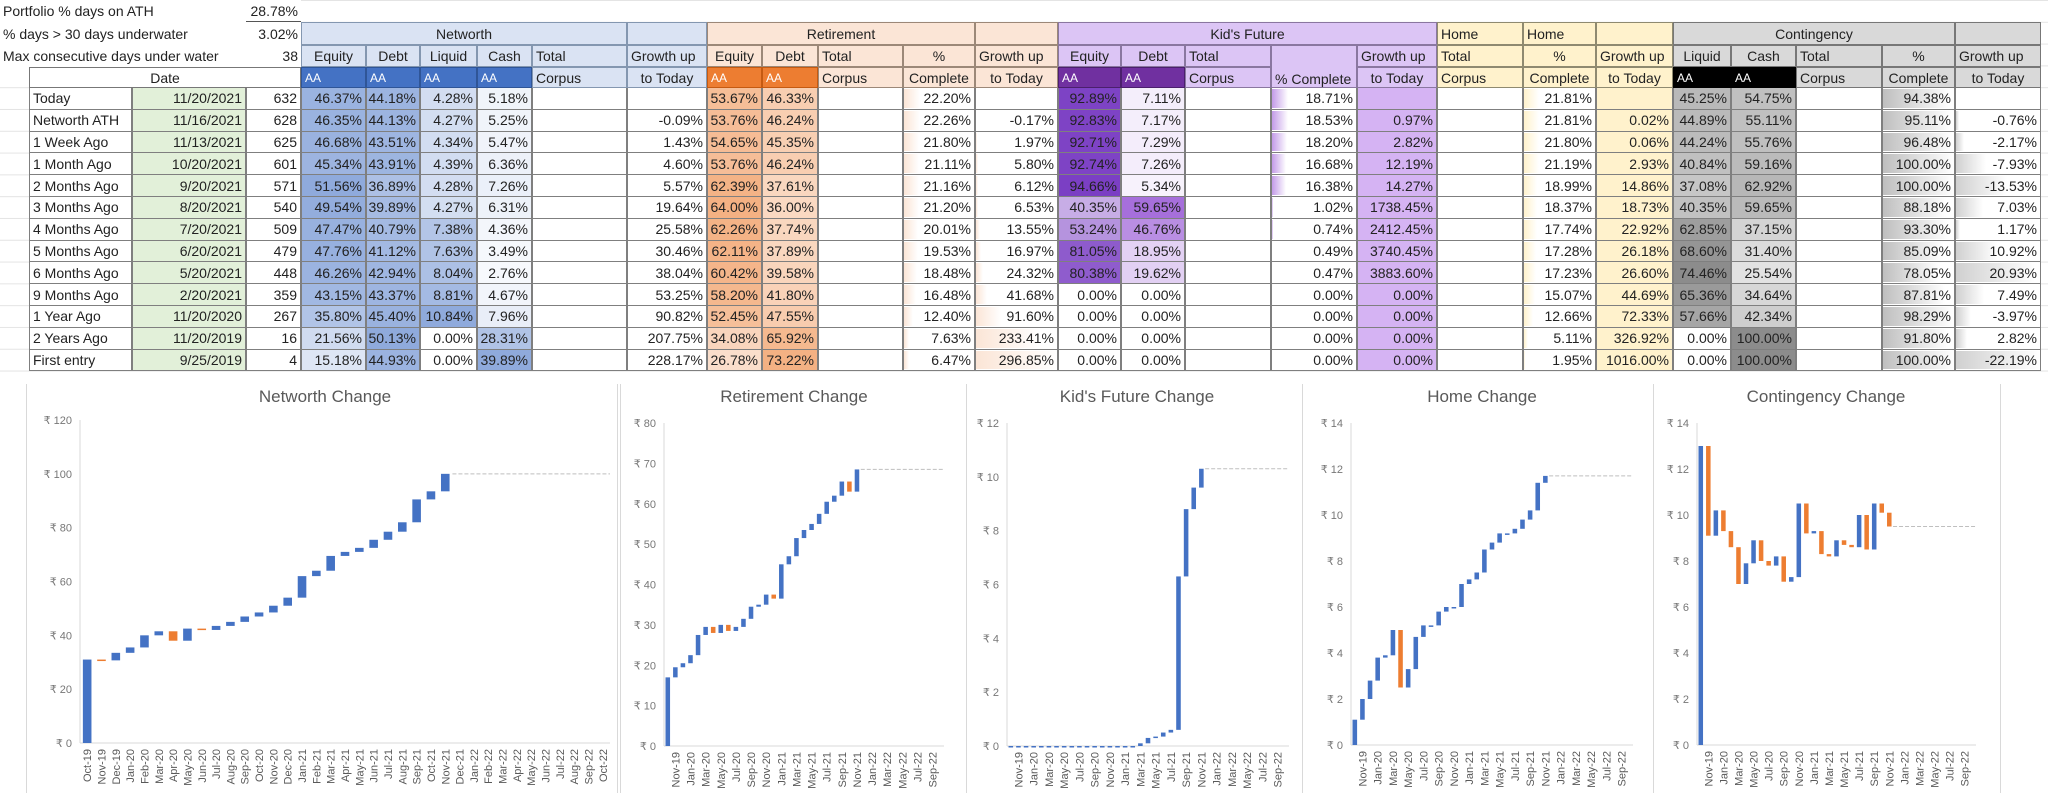  Describe the element at coordinates (1703, 316) in the screenshot. I see `cell-value: 57.66%` at that location.